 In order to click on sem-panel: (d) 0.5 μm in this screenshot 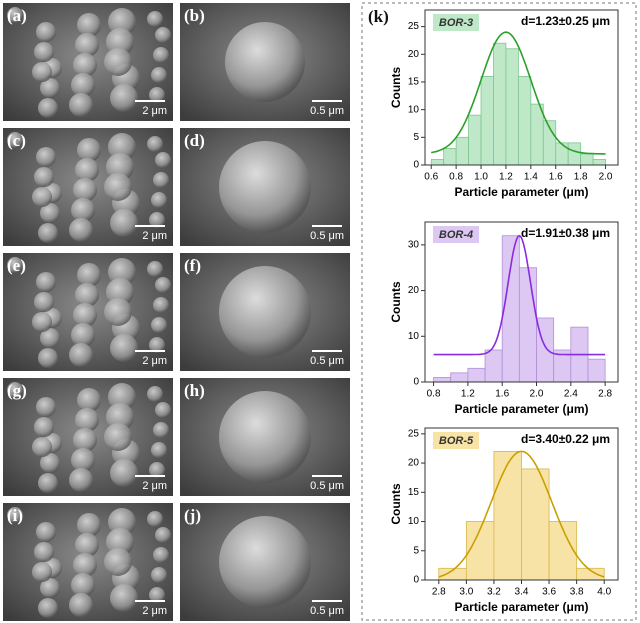, I will do `click(265, 187)`.